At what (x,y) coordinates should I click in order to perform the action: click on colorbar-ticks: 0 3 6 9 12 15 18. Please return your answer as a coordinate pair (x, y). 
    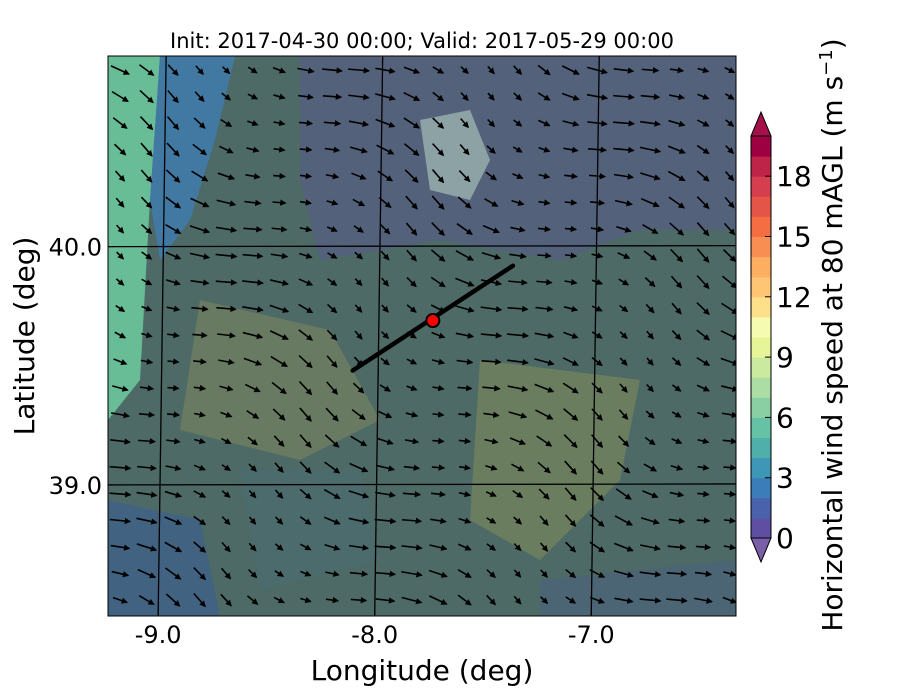
    Looking at the image, I should click on (788, 357).